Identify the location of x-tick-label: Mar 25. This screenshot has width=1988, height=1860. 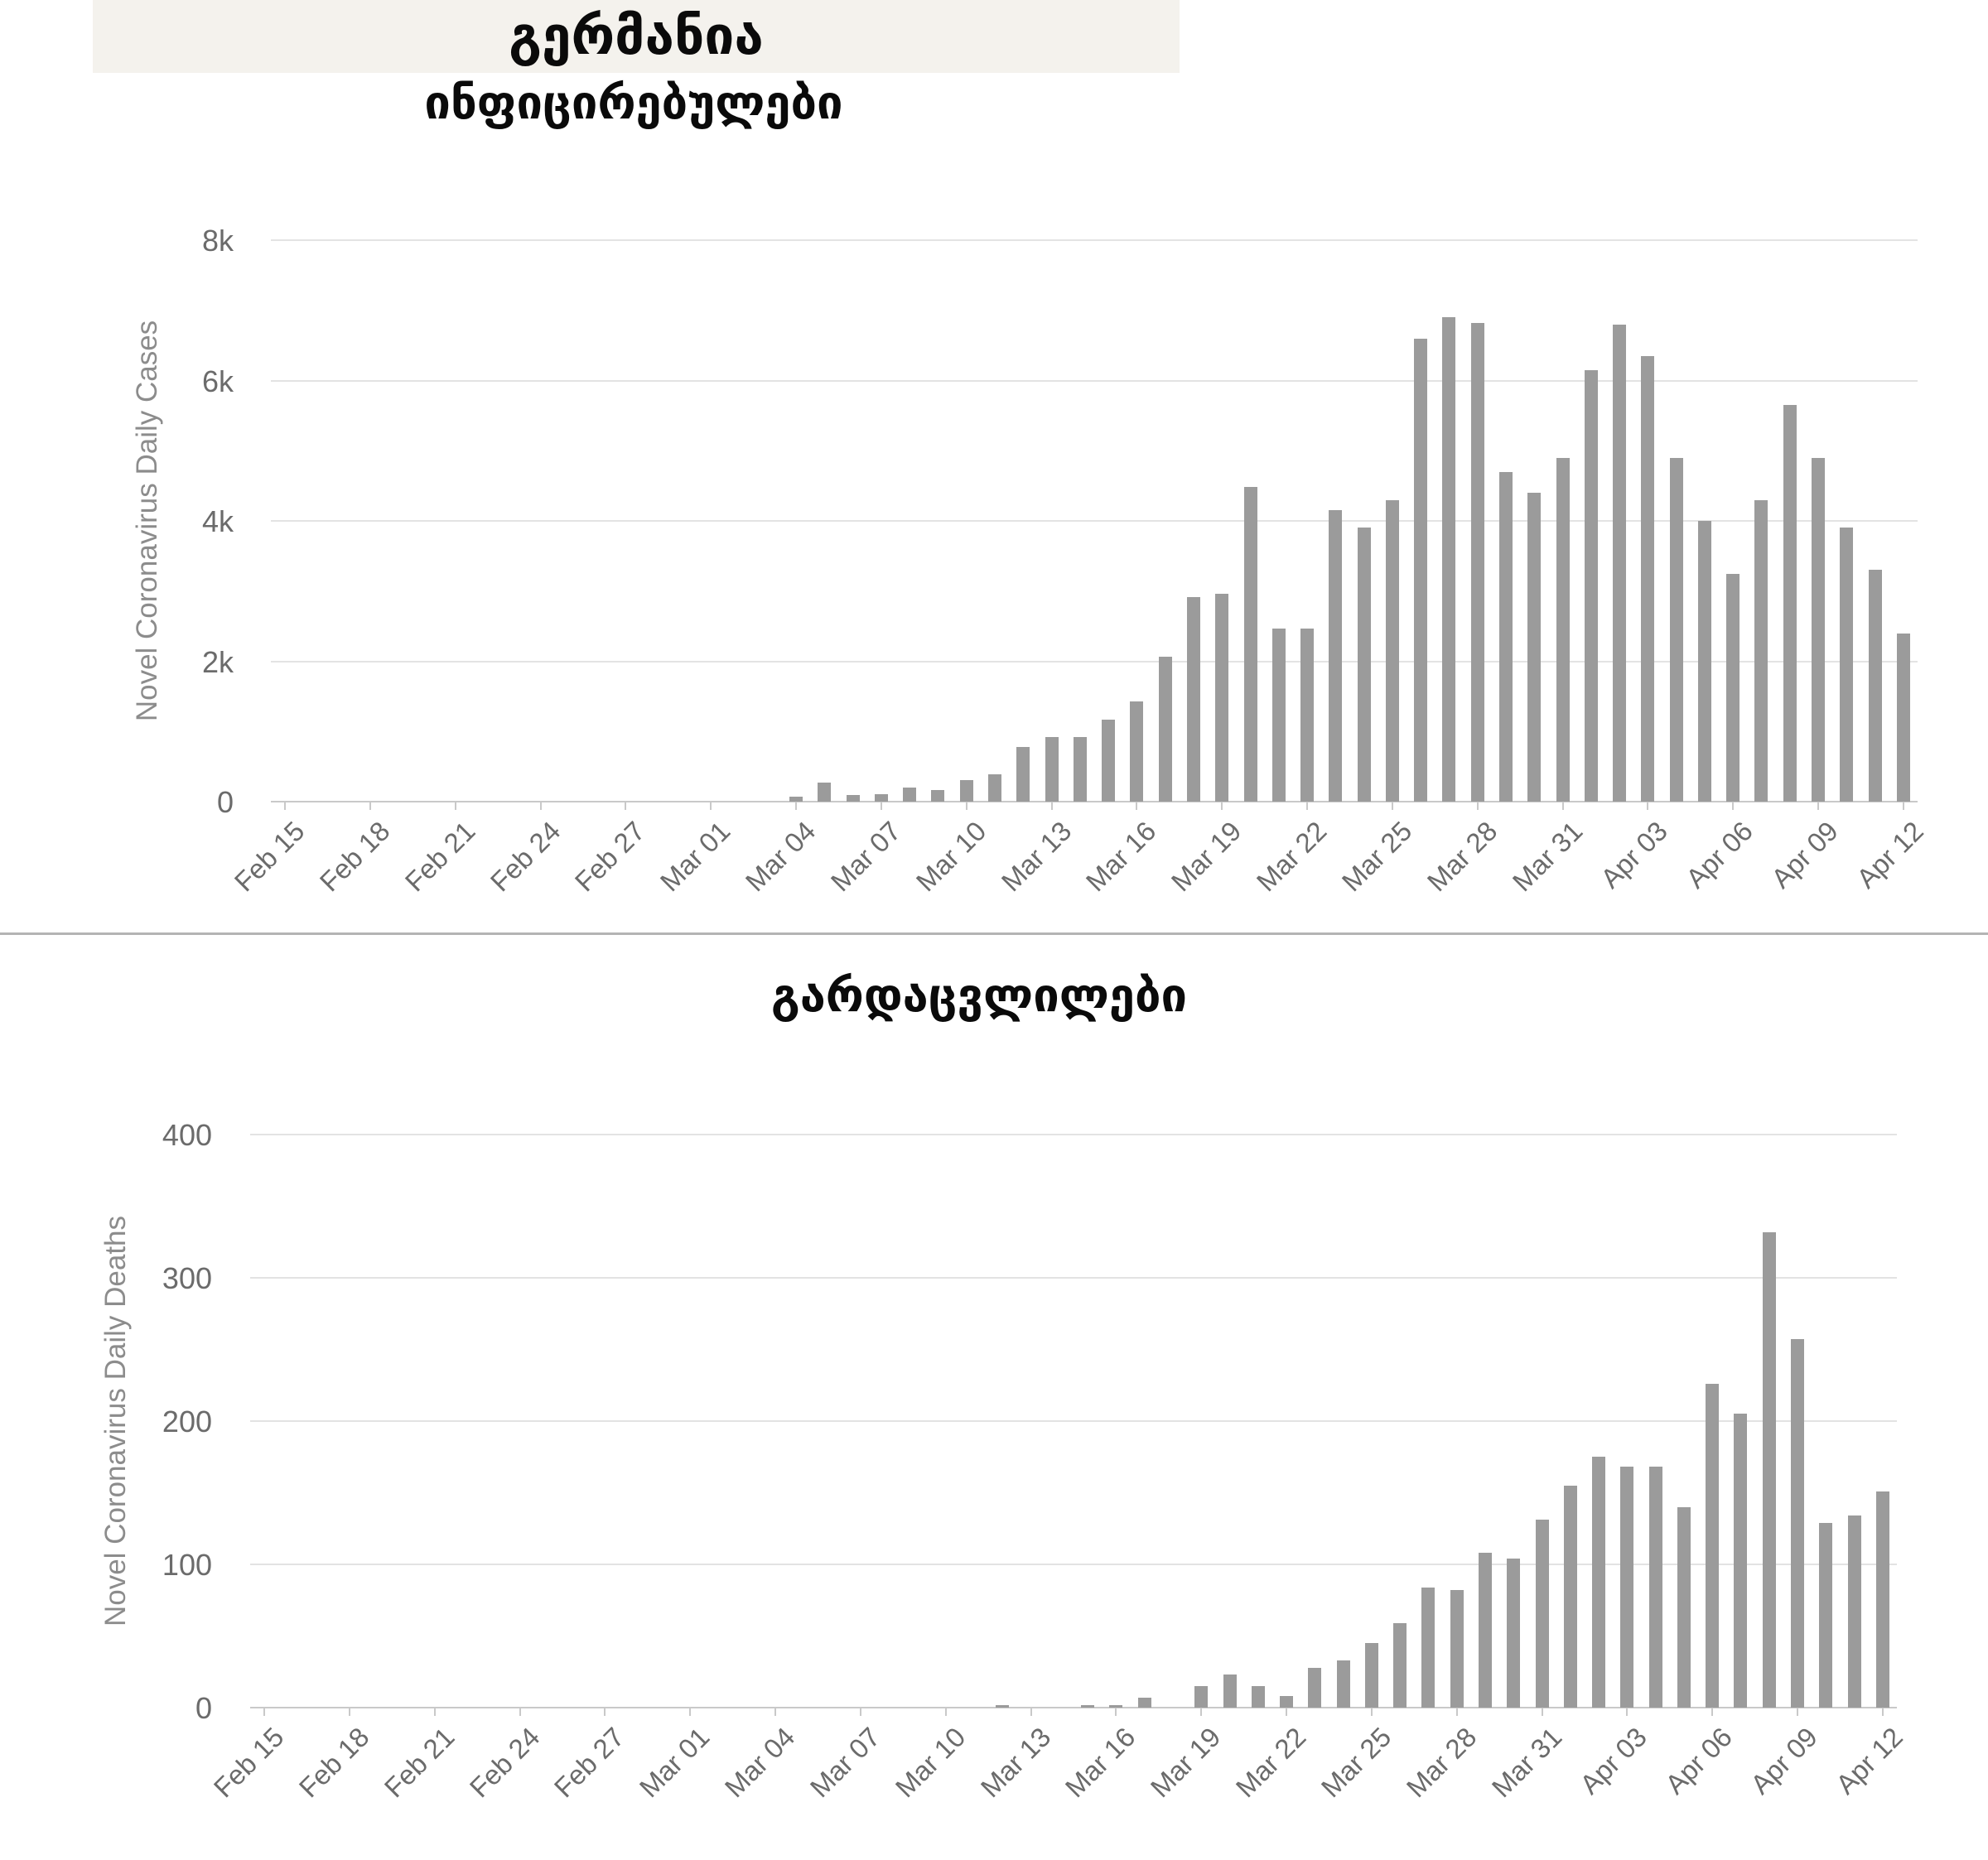
(1376, 856).